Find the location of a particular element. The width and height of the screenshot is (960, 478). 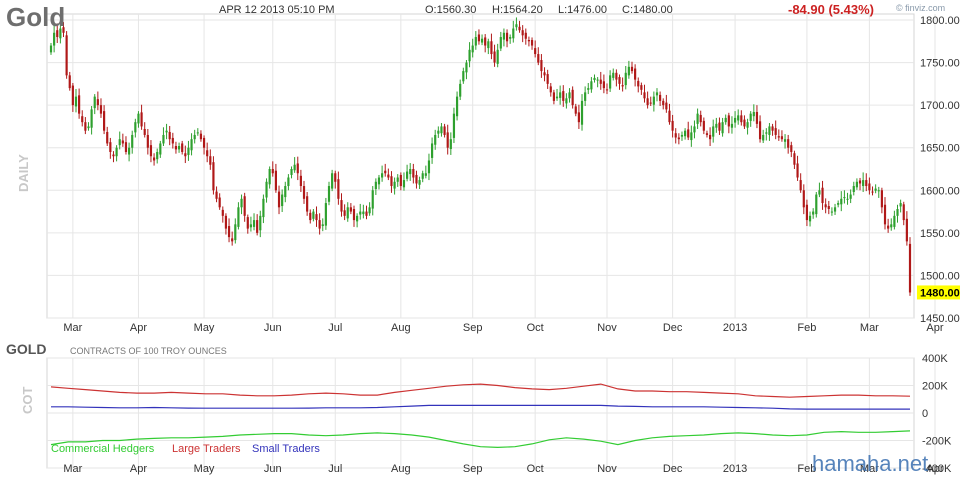

commercial-hedgers-line is located at coordinates (480, 439).